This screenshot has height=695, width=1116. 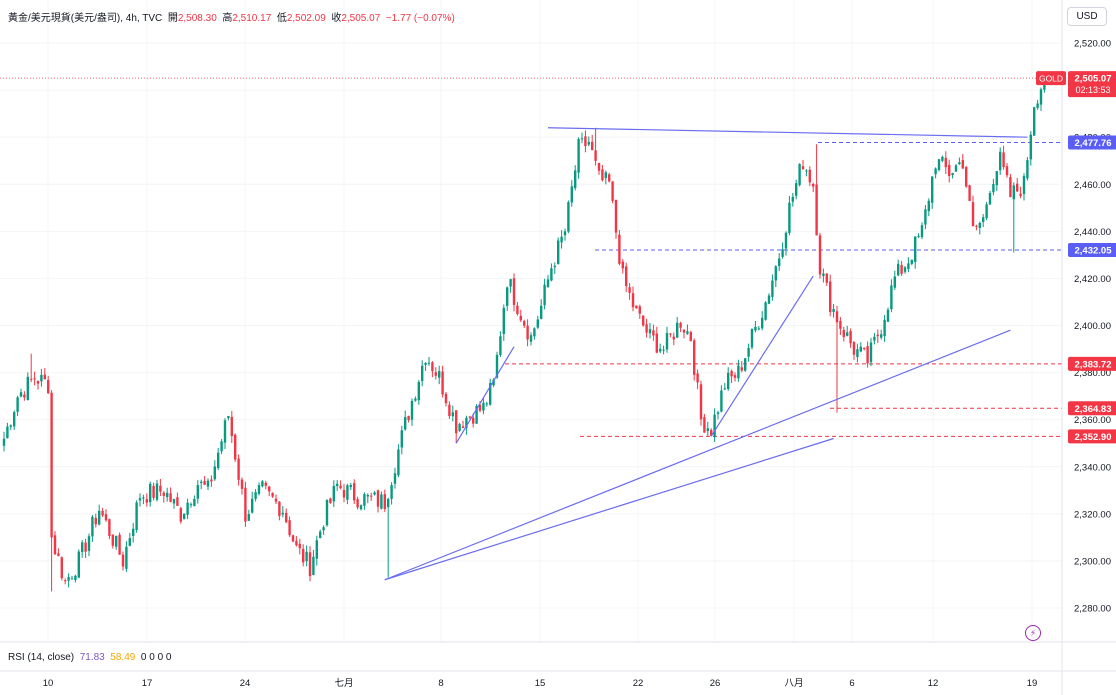 I want to click on trendline, so click(x=485, y=395).